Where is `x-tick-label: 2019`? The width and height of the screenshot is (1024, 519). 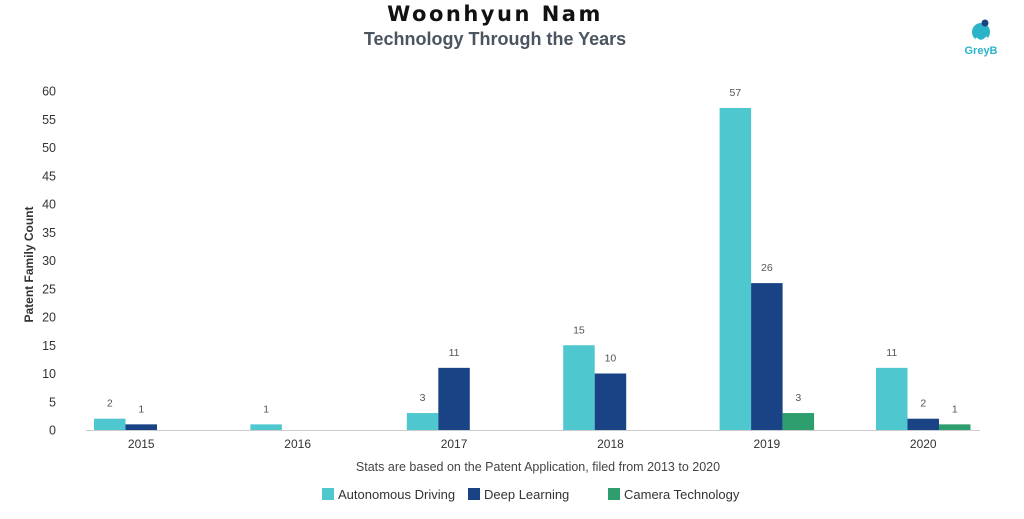 x-tick-label: 2019 is located at coordinates (766, 444).